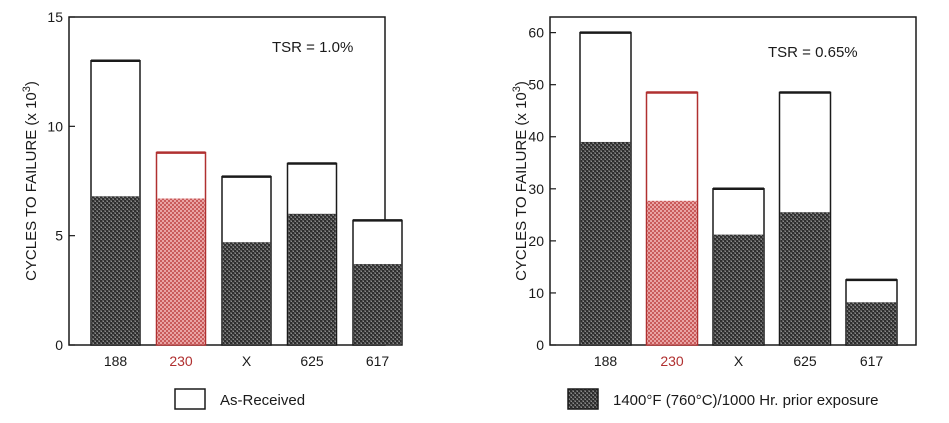 The height and width of the screenshot is (423, 949). What do you see at coordinates (536, 85) in the screenshot?
I see `y-tick-label: 50` at bounding box center [536, 85].